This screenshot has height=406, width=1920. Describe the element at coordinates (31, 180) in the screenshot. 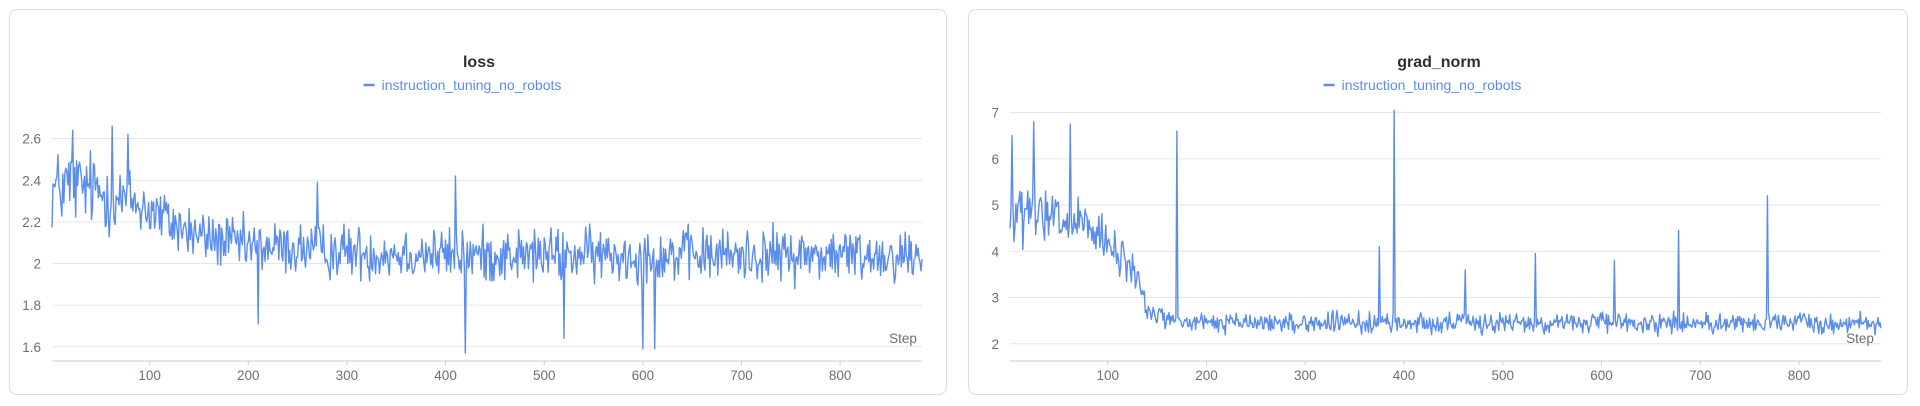

I see `y-tick-label: 2.4` at that location.